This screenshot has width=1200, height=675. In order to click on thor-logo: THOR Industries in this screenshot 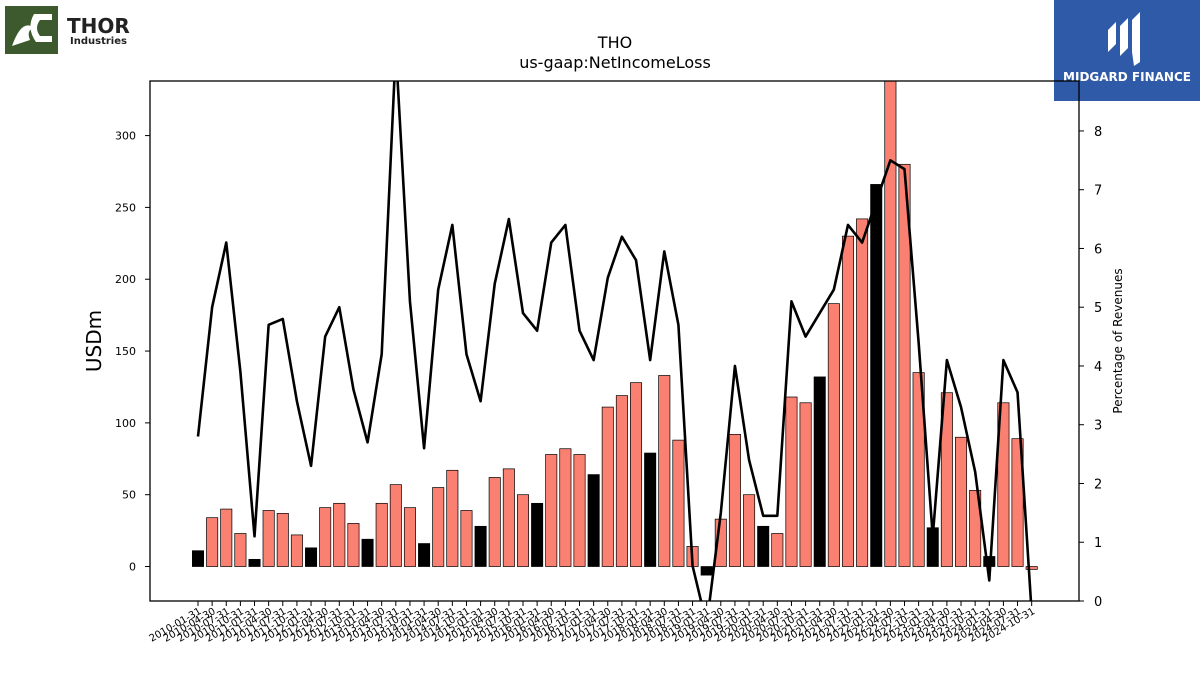, I will do `click(79, 32)`.